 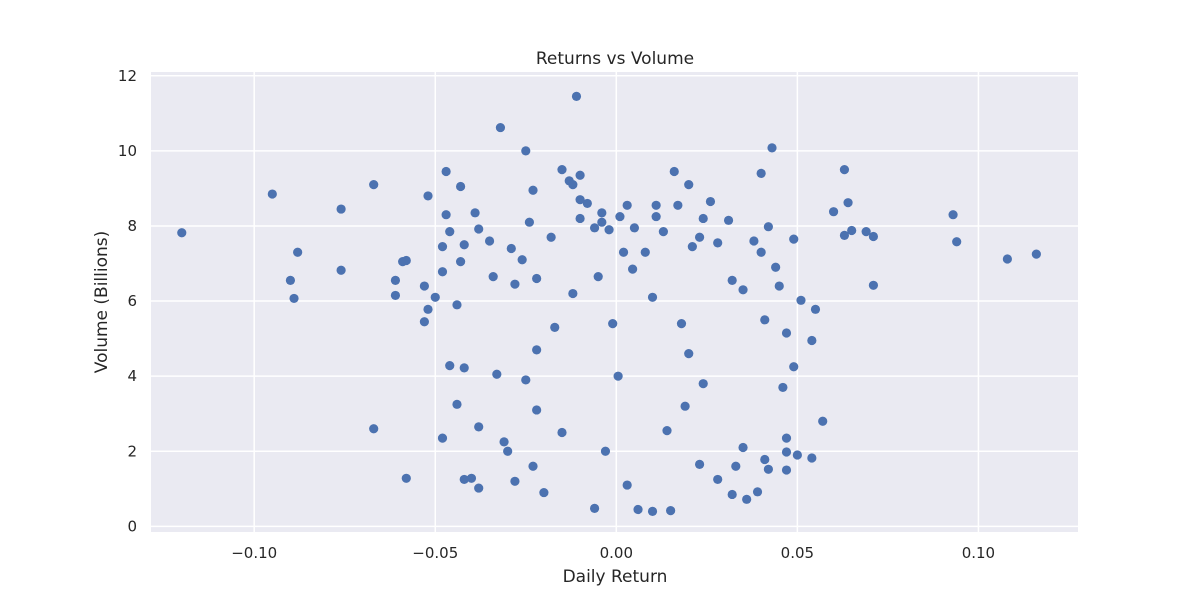 I want to click on y-tick-labels: 0 2 4 6 8 10 12, so click(x=127, y=301).